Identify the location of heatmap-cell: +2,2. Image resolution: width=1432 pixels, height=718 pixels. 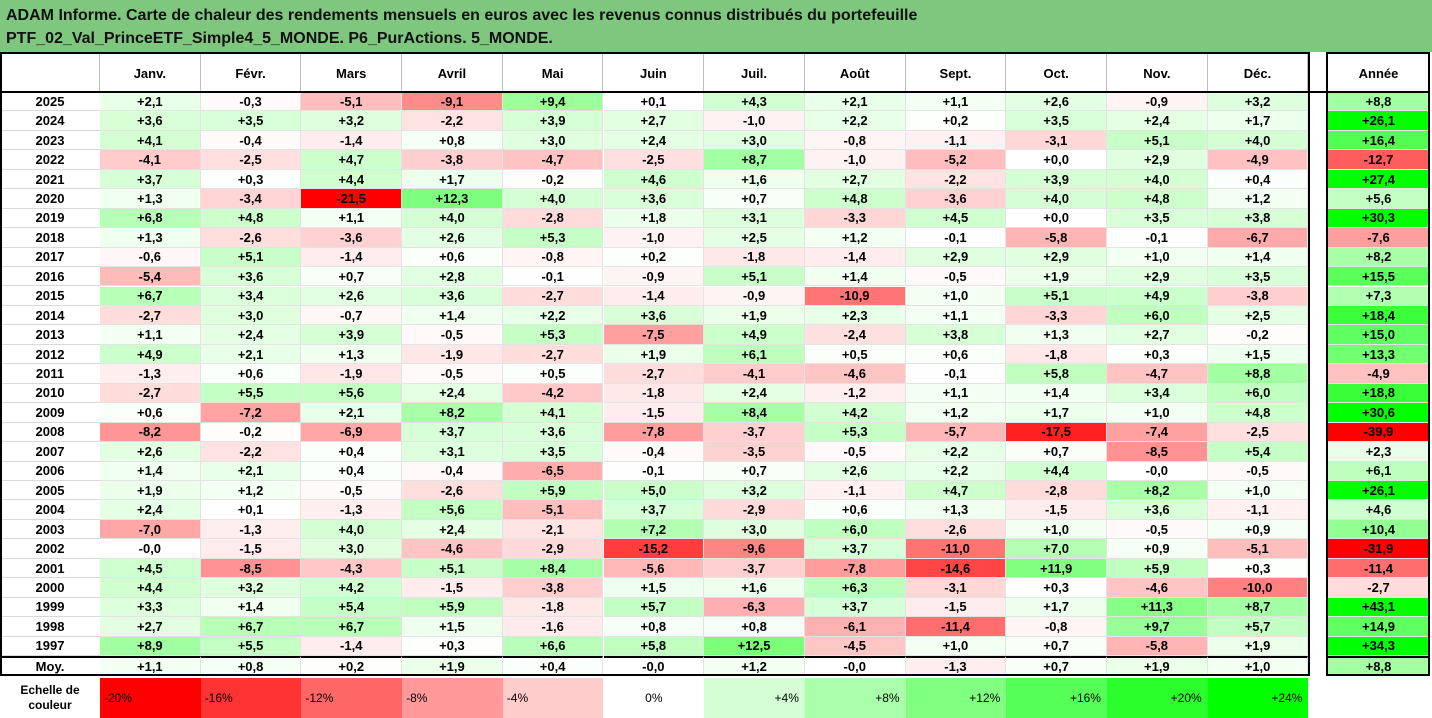
(956, 471).